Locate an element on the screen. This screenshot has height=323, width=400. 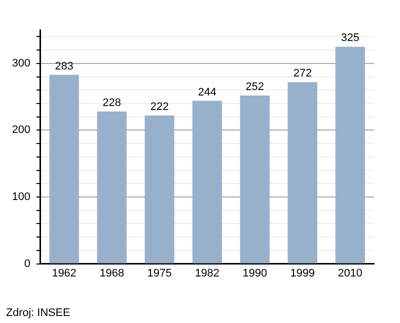
x-tick-label: 1999 is located at coordinates (302, 273).